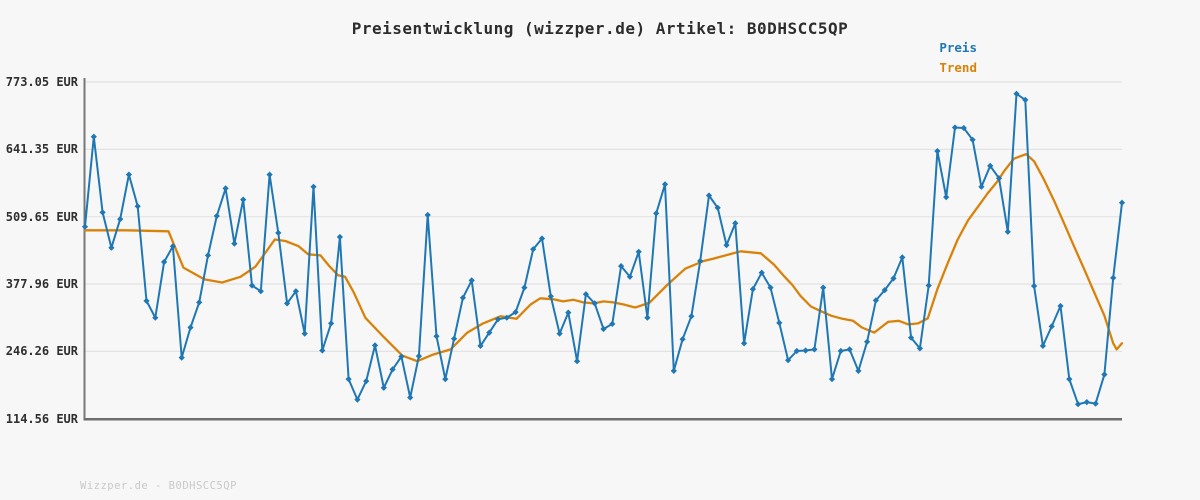  I want to click on y-tick-label: 377.96 EUR, so click(41, 284).